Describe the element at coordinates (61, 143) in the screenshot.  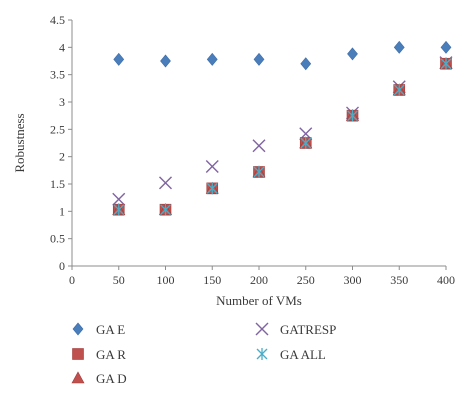
I see `y-ticks: 0 0.5 1 1.5 2 2.5 3 3.5 4 4.5` at that location.